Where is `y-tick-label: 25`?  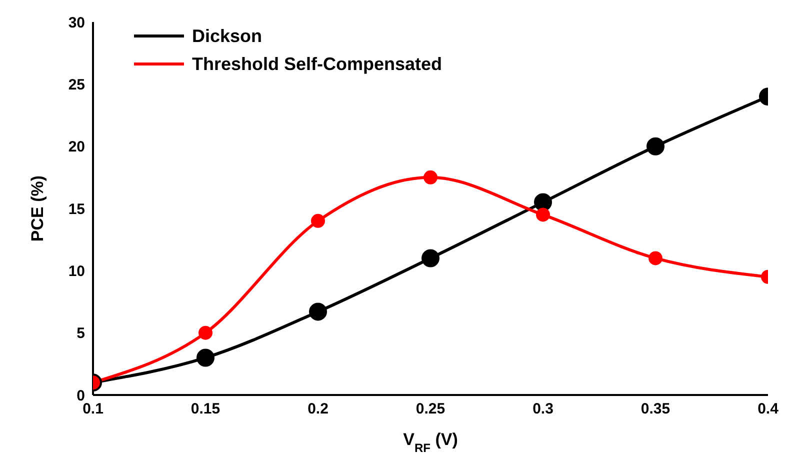
y-tick-label: 25 is located at coordinates (76, 85).